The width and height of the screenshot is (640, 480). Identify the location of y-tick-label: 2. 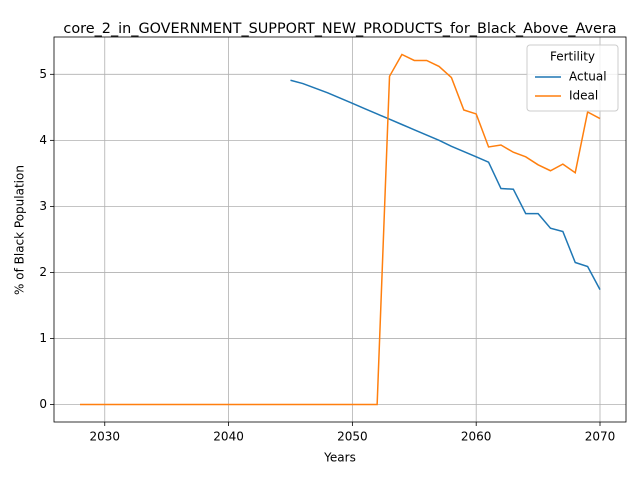
(43, 272).